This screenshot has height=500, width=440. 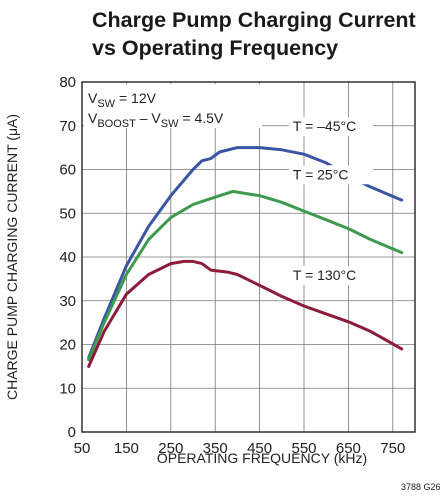 I want to click on x-tick-label: 250, so click(x=170, y=448).